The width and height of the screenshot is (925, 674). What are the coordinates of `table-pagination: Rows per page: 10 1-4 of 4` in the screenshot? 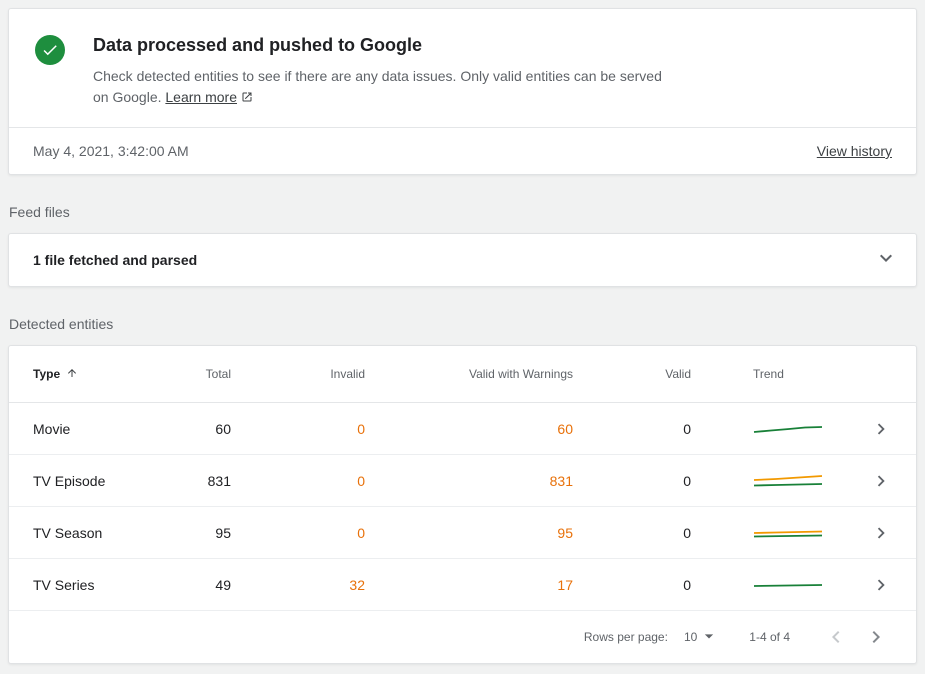 It's located at (462, 637).